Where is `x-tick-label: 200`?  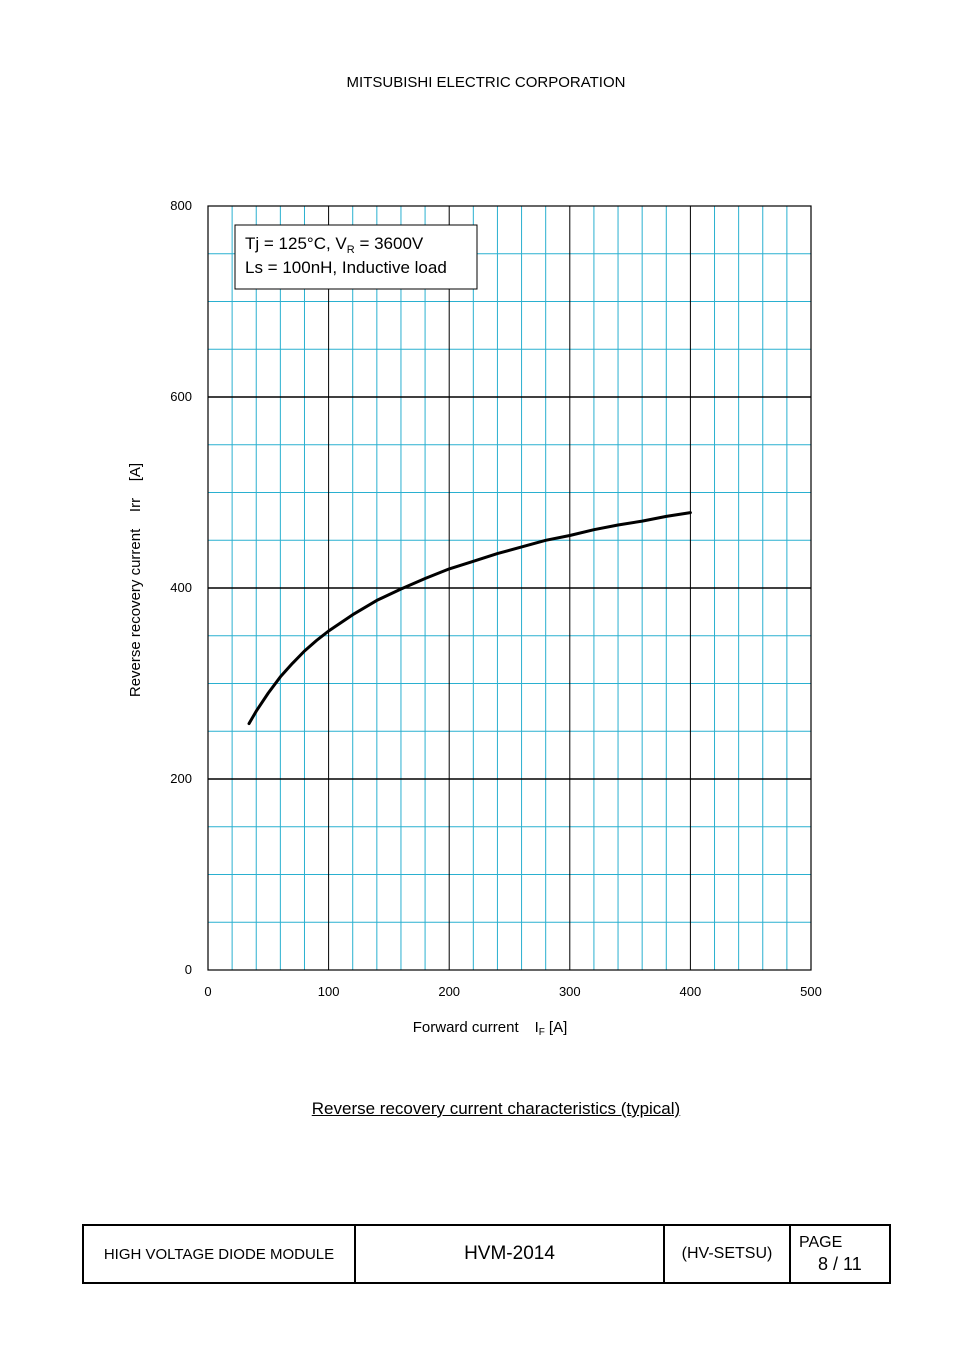
x-tick-label: 200 is located at coordinates (449, 991).